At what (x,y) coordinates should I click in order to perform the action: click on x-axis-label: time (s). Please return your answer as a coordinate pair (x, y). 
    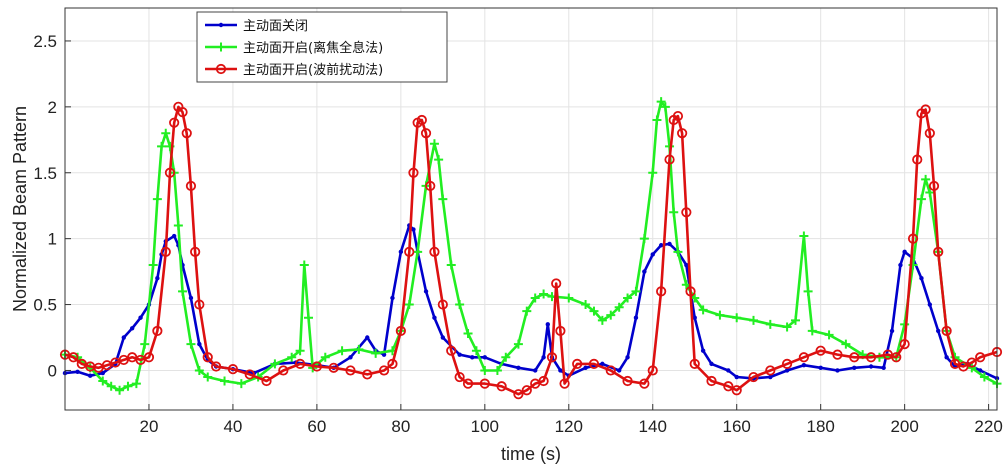
    Looking at the image, I should click on (531, 454).